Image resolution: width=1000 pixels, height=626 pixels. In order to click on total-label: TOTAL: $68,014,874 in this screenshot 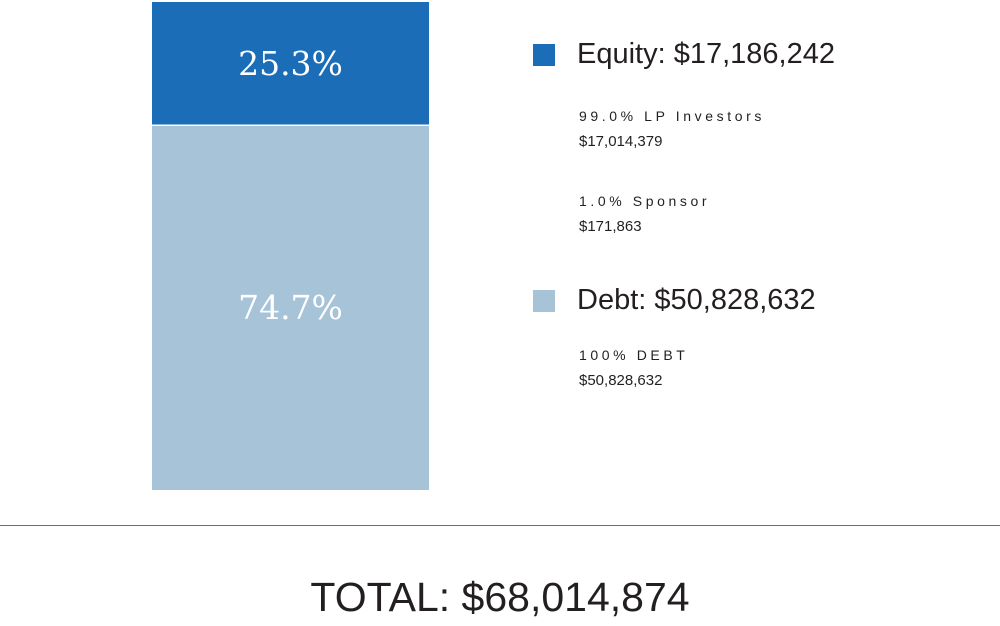, I will do `click(500, 597)`.